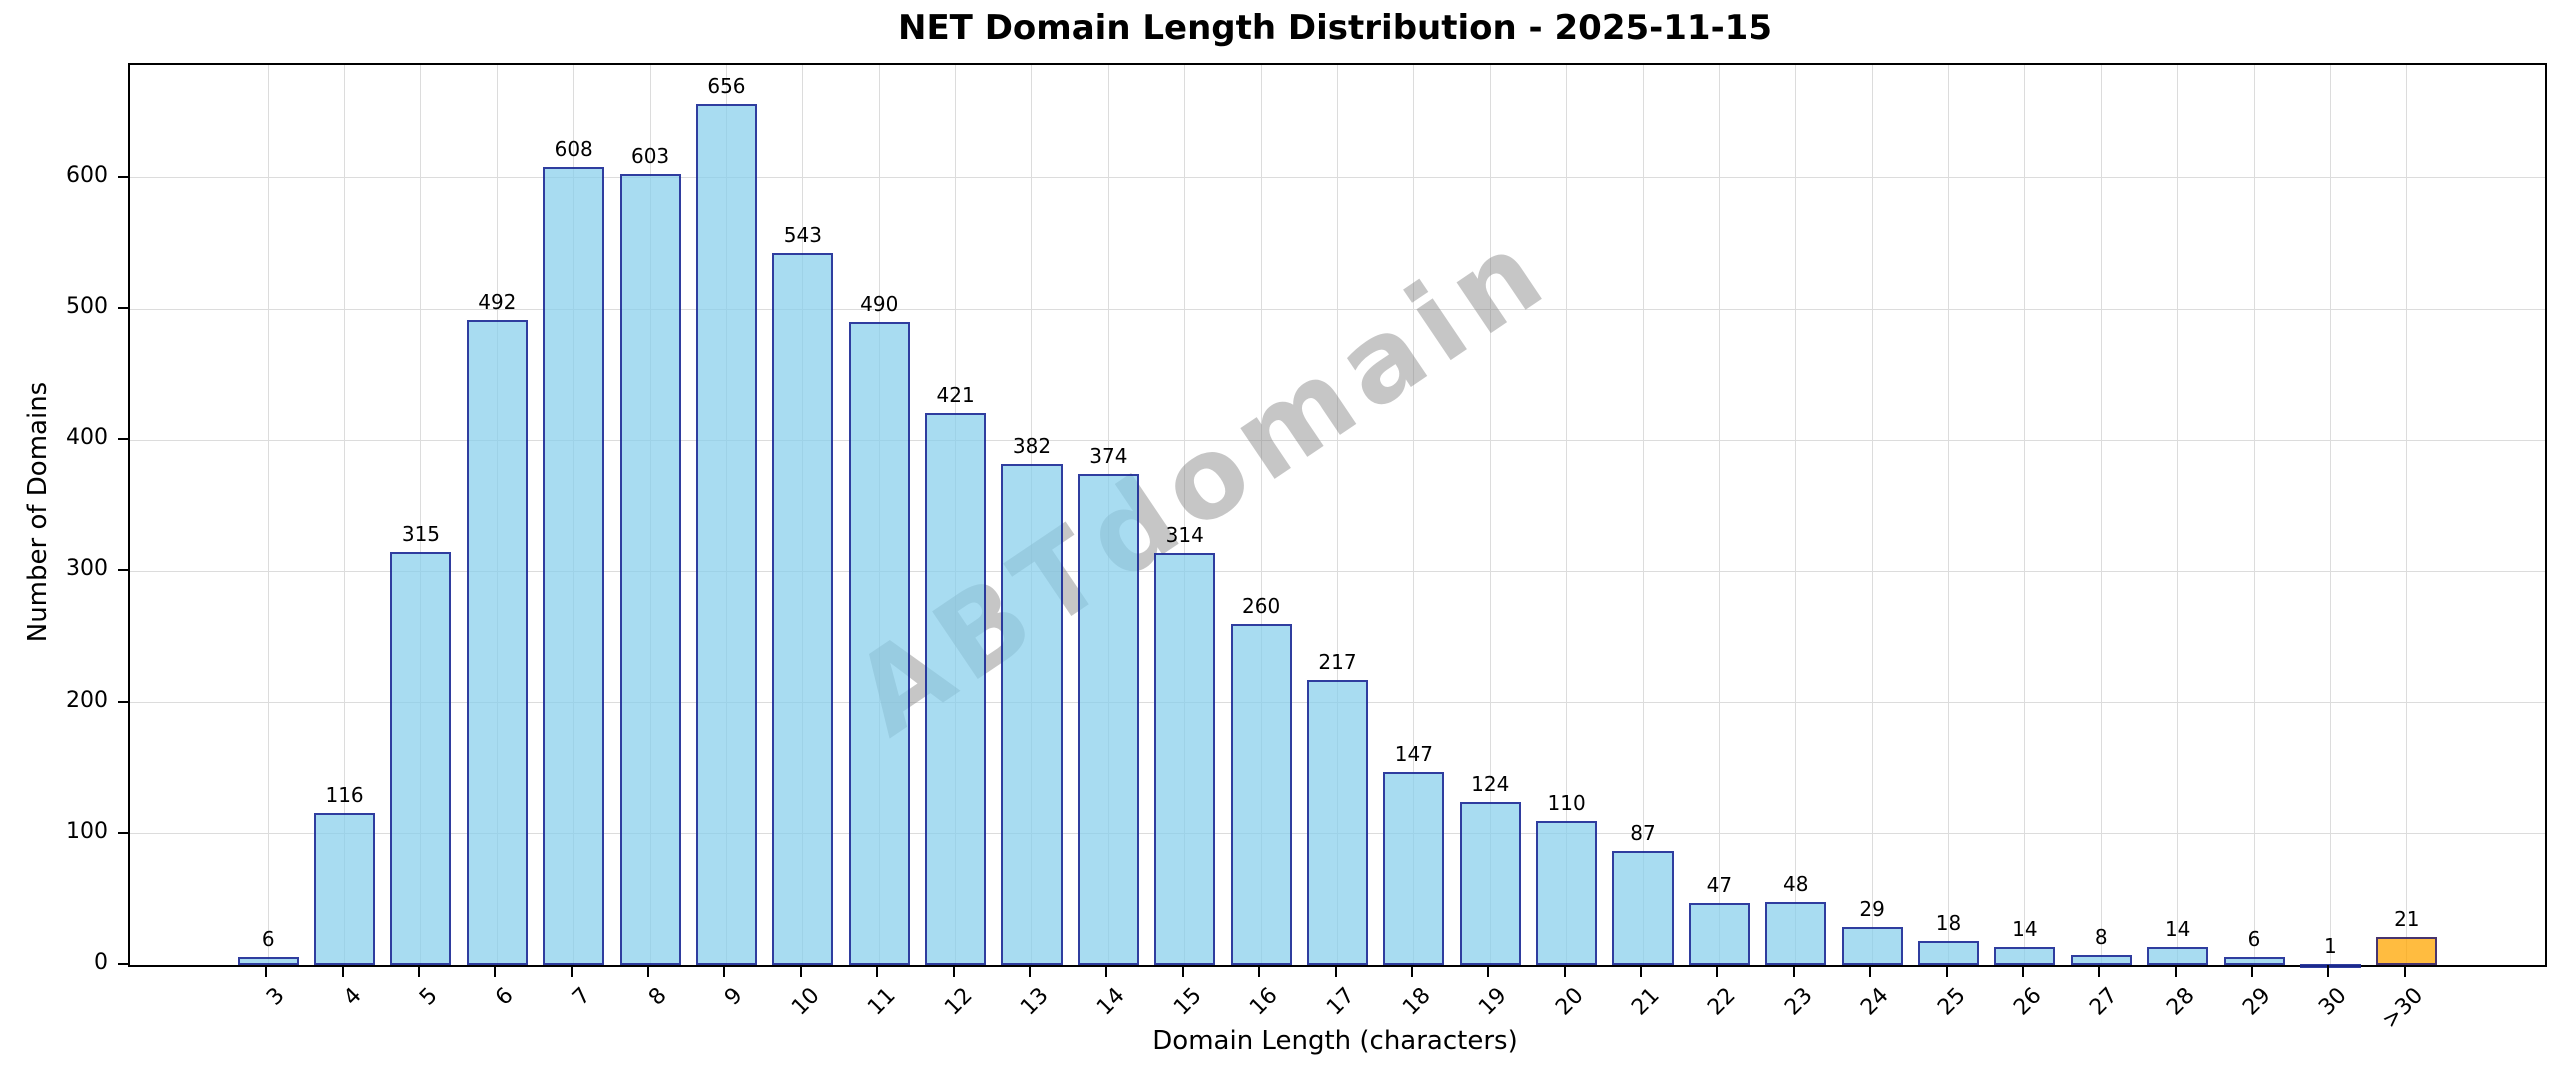 The image size is (2560, 1087). I want to click on bar-value-label: 603, so click(650, 155).